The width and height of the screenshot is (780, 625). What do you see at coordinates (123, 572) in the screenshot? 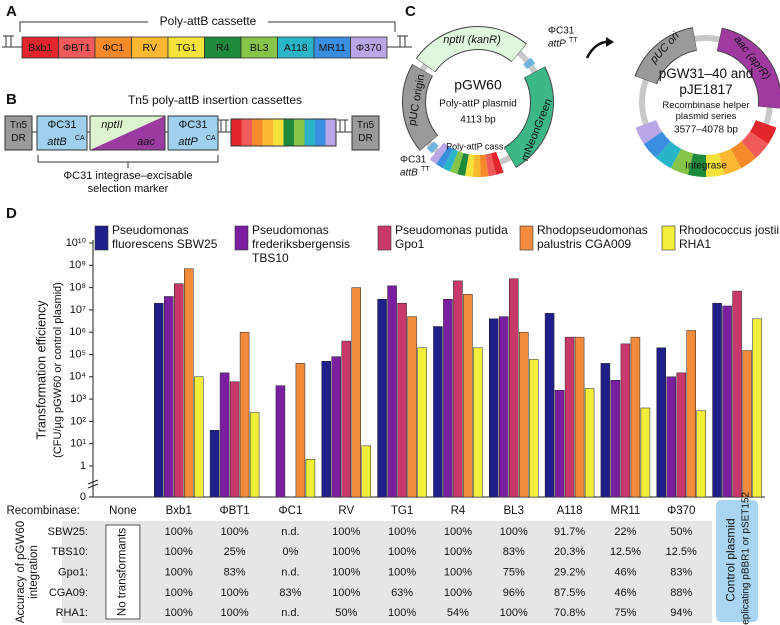
I see `none-box` at bounding box center [123, 572].